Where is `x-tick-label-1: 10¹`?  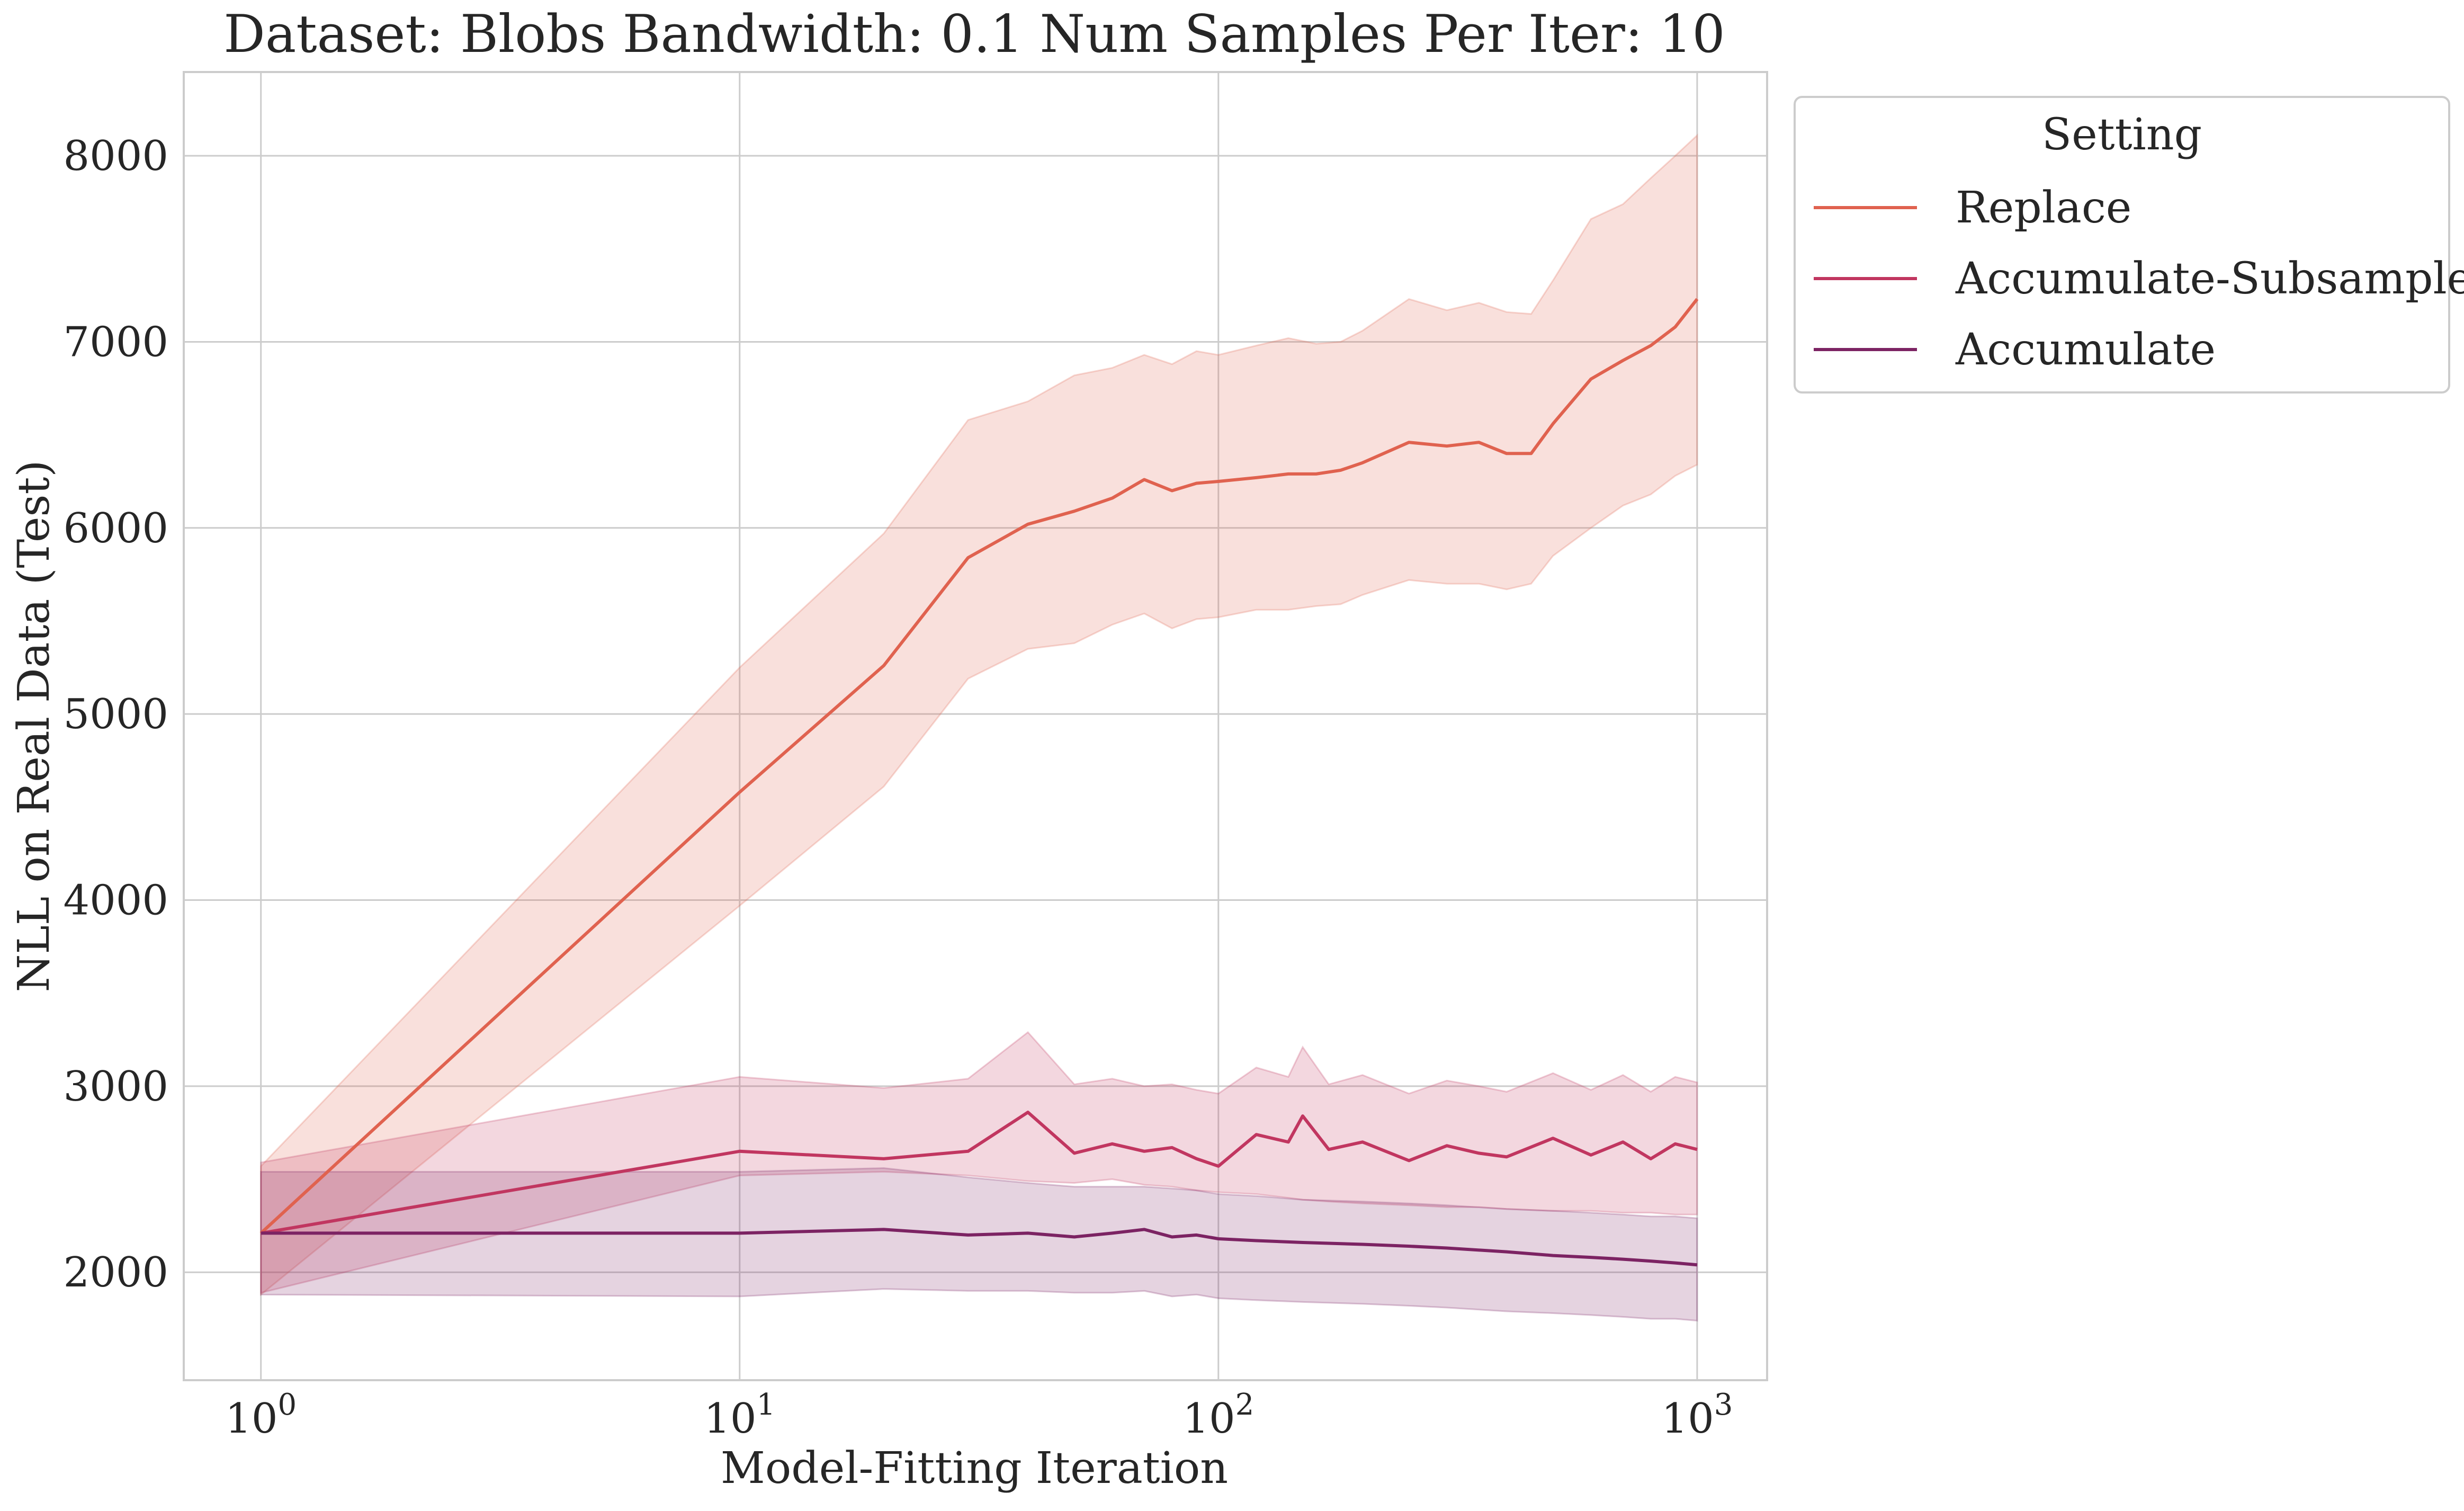 x-tick-label-1: 10¹ is located at coordinates (739, 1415).